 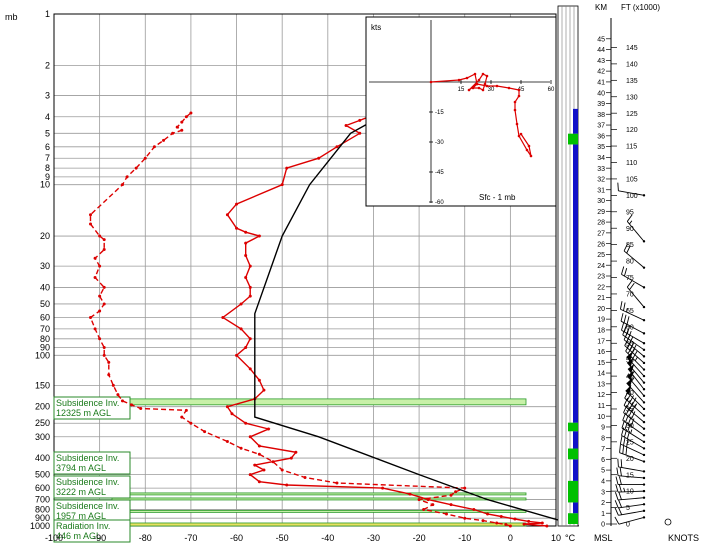 I want to click on km-tick-label: 17, so click(x=601, y=341).